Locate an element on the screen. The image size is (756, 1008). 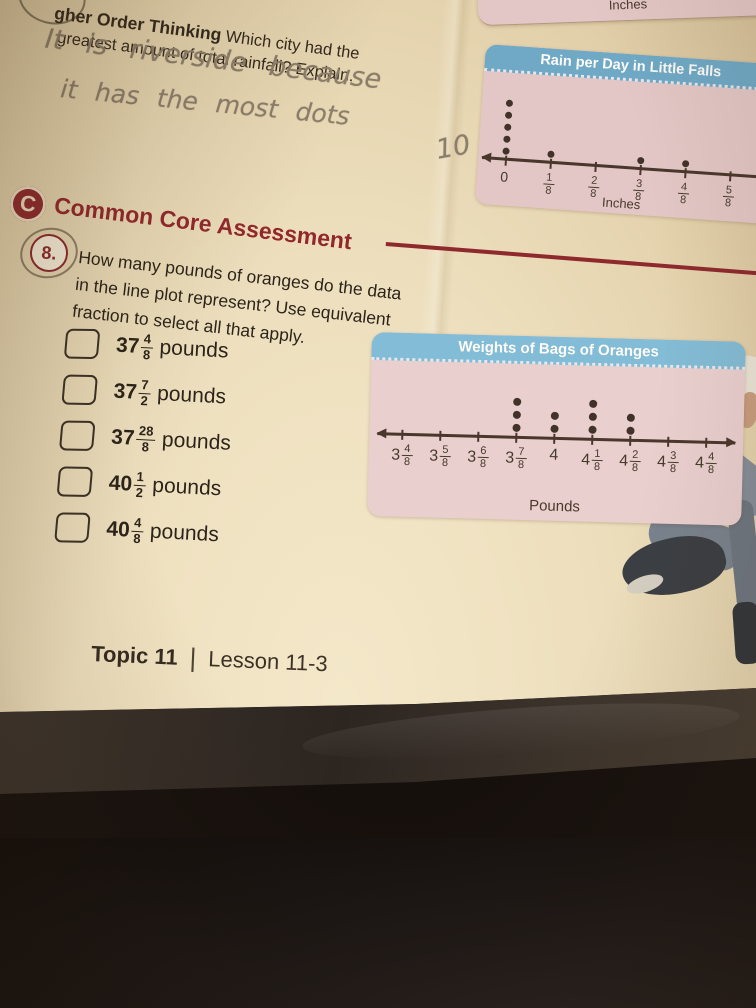
photo-sneaker is located at coordinates (743, 633).